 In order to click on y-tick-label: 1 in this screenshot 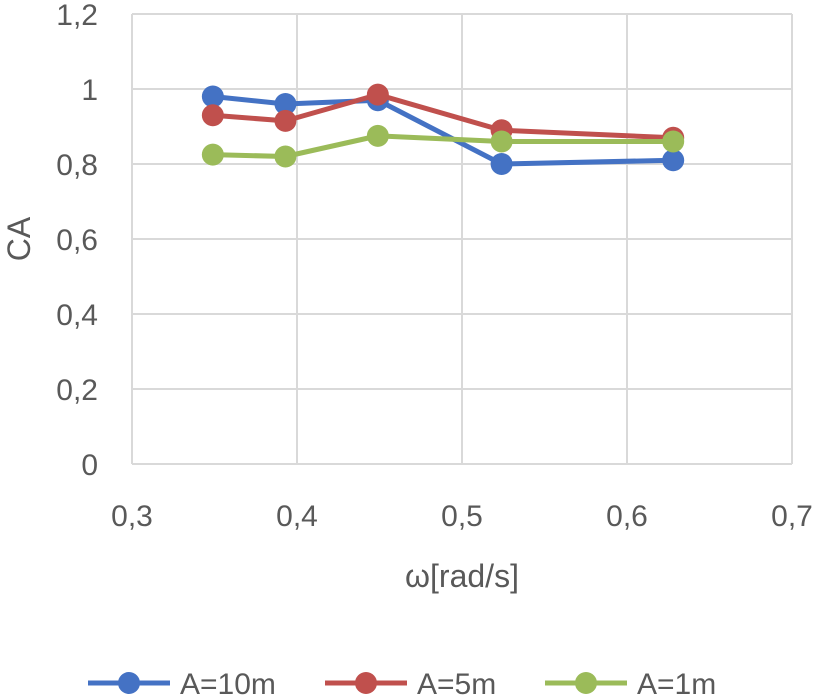, I will do `click(89, 90)`.